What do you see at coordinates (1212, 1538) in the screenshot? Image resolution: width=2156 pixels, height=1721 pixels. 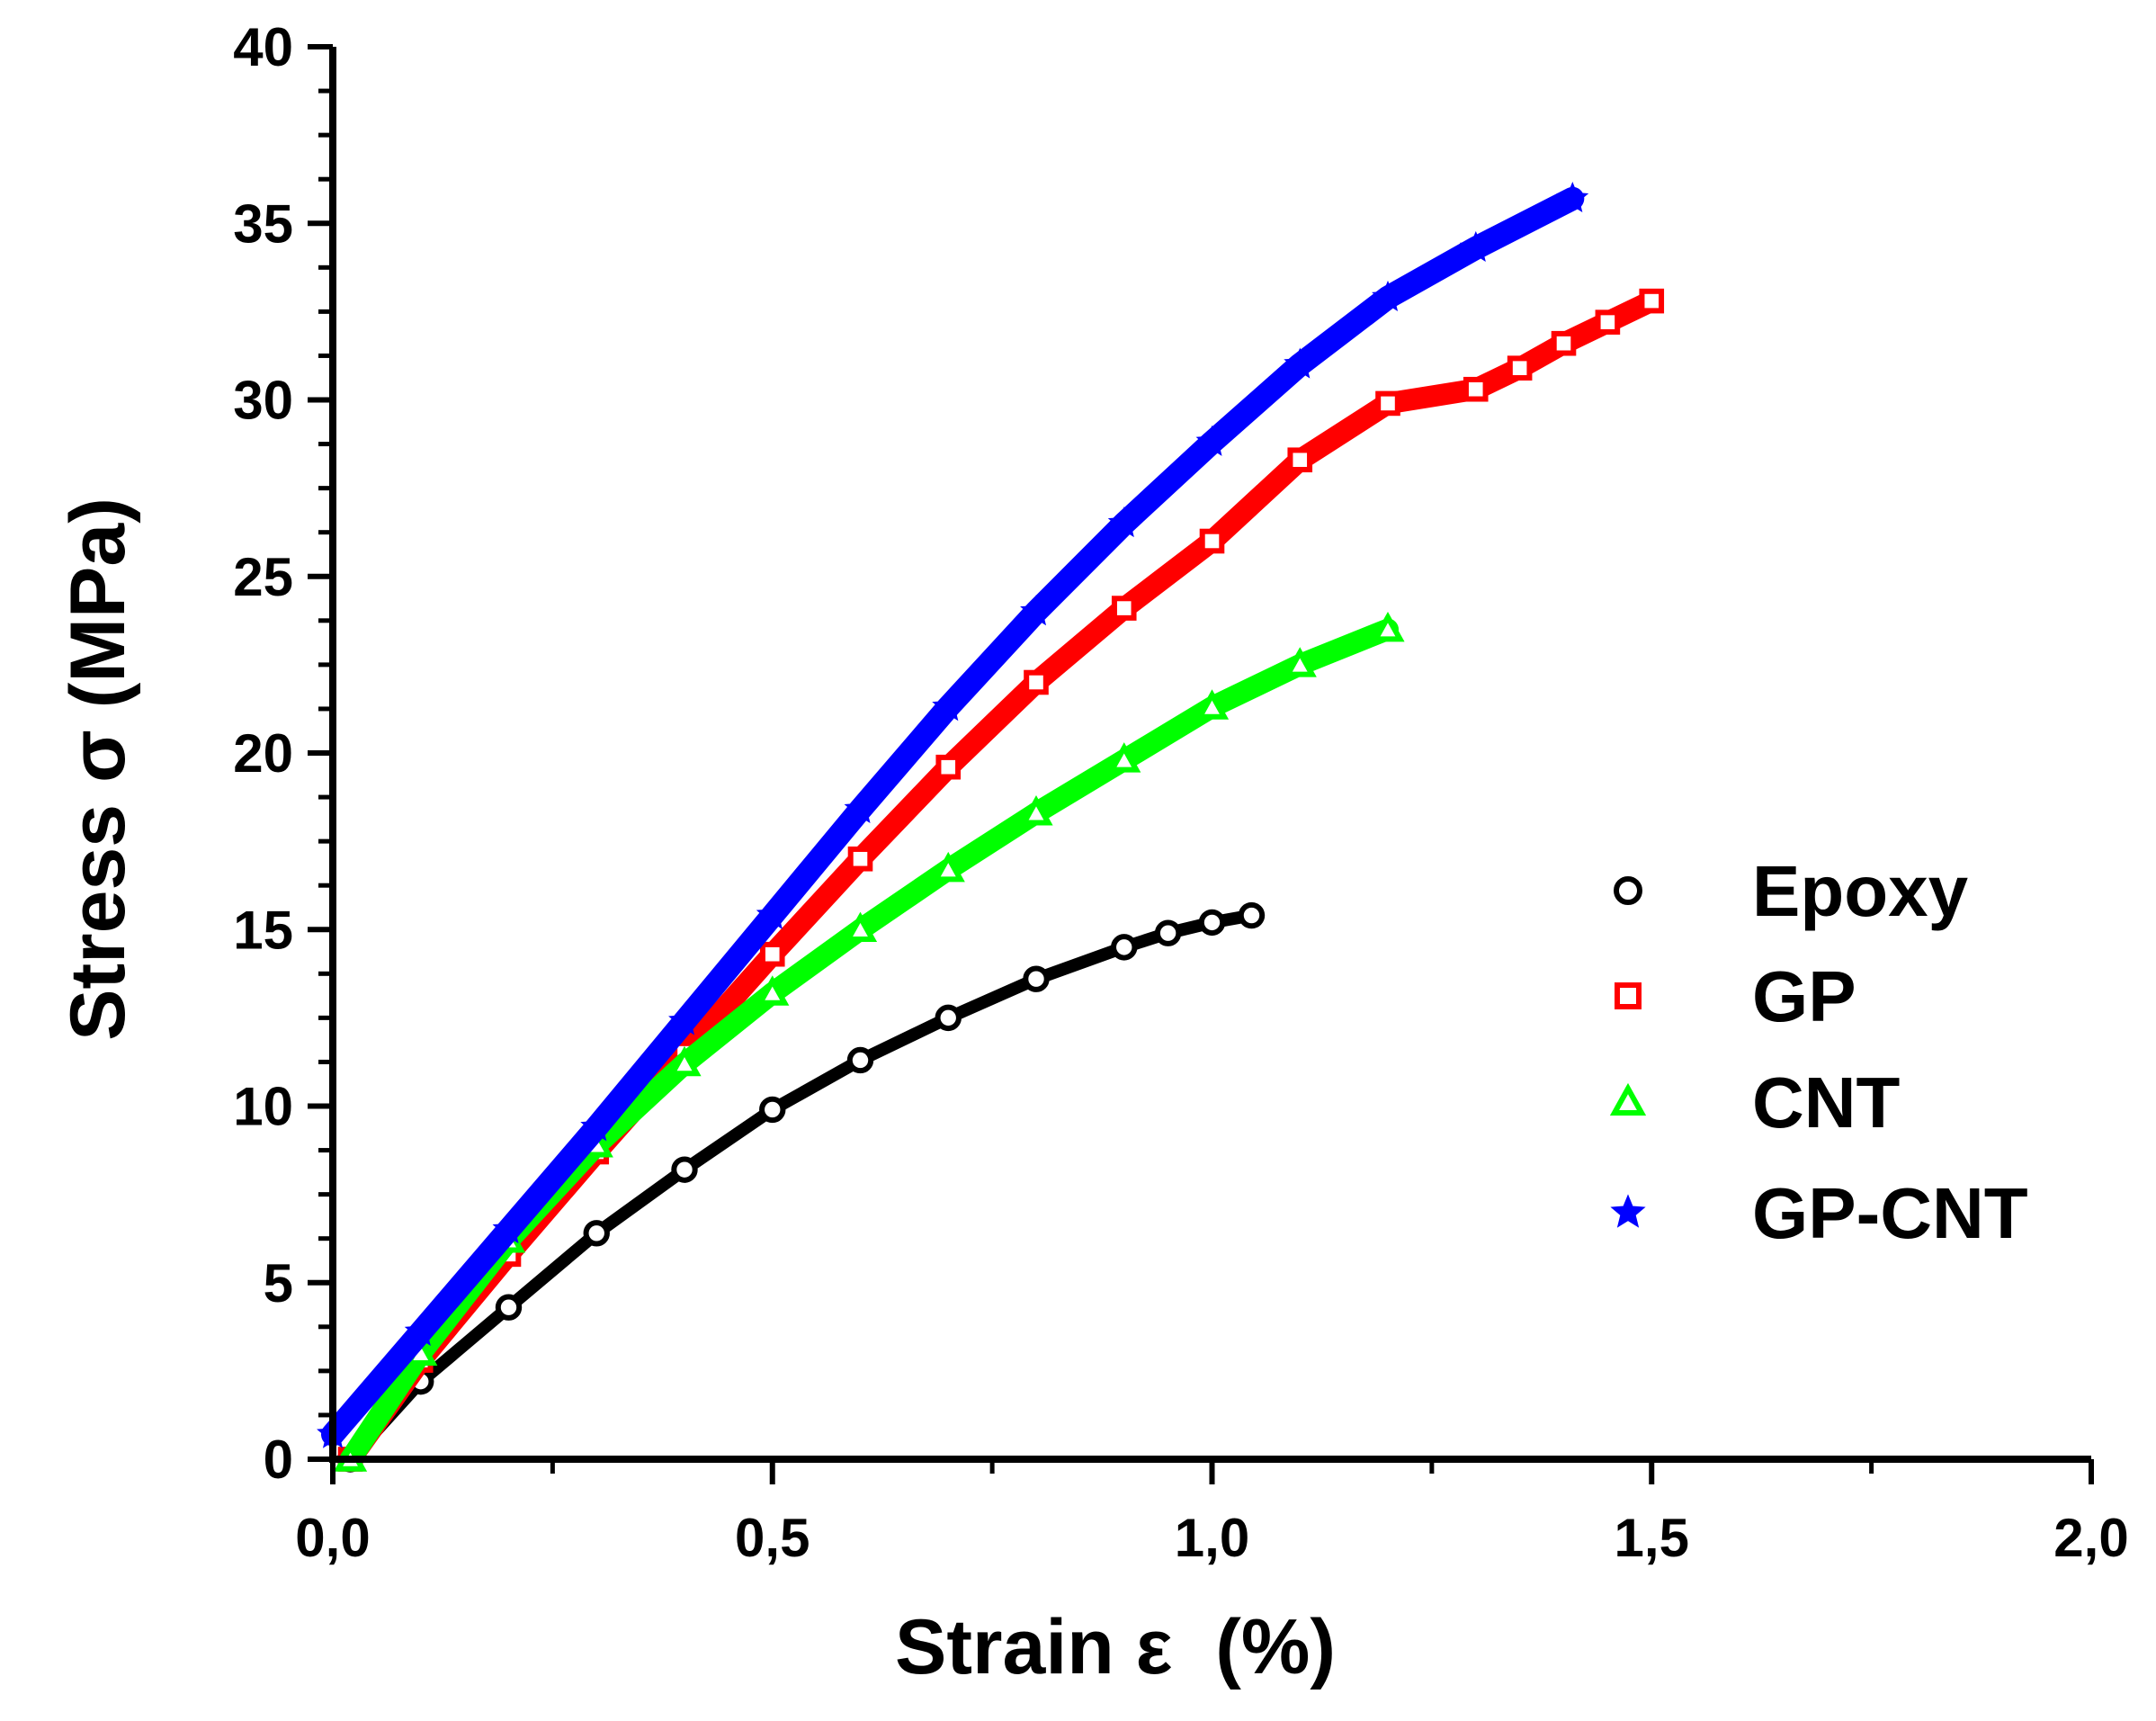 I see `x-tick-label: 1,0` at bounding box center [1212, 1538].